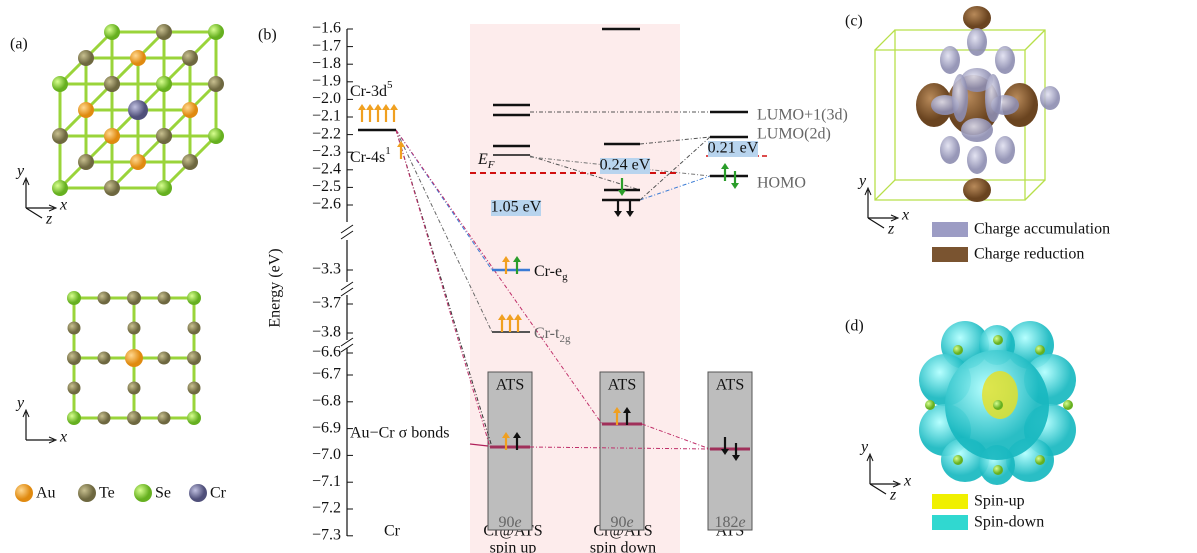 The height and width of the screenshot is (553, 1197). What do you see at coordinates (1042, 229) in the screenshot?
I see `legend-label: Charge accumulation` at bounding box center [1042, 229].